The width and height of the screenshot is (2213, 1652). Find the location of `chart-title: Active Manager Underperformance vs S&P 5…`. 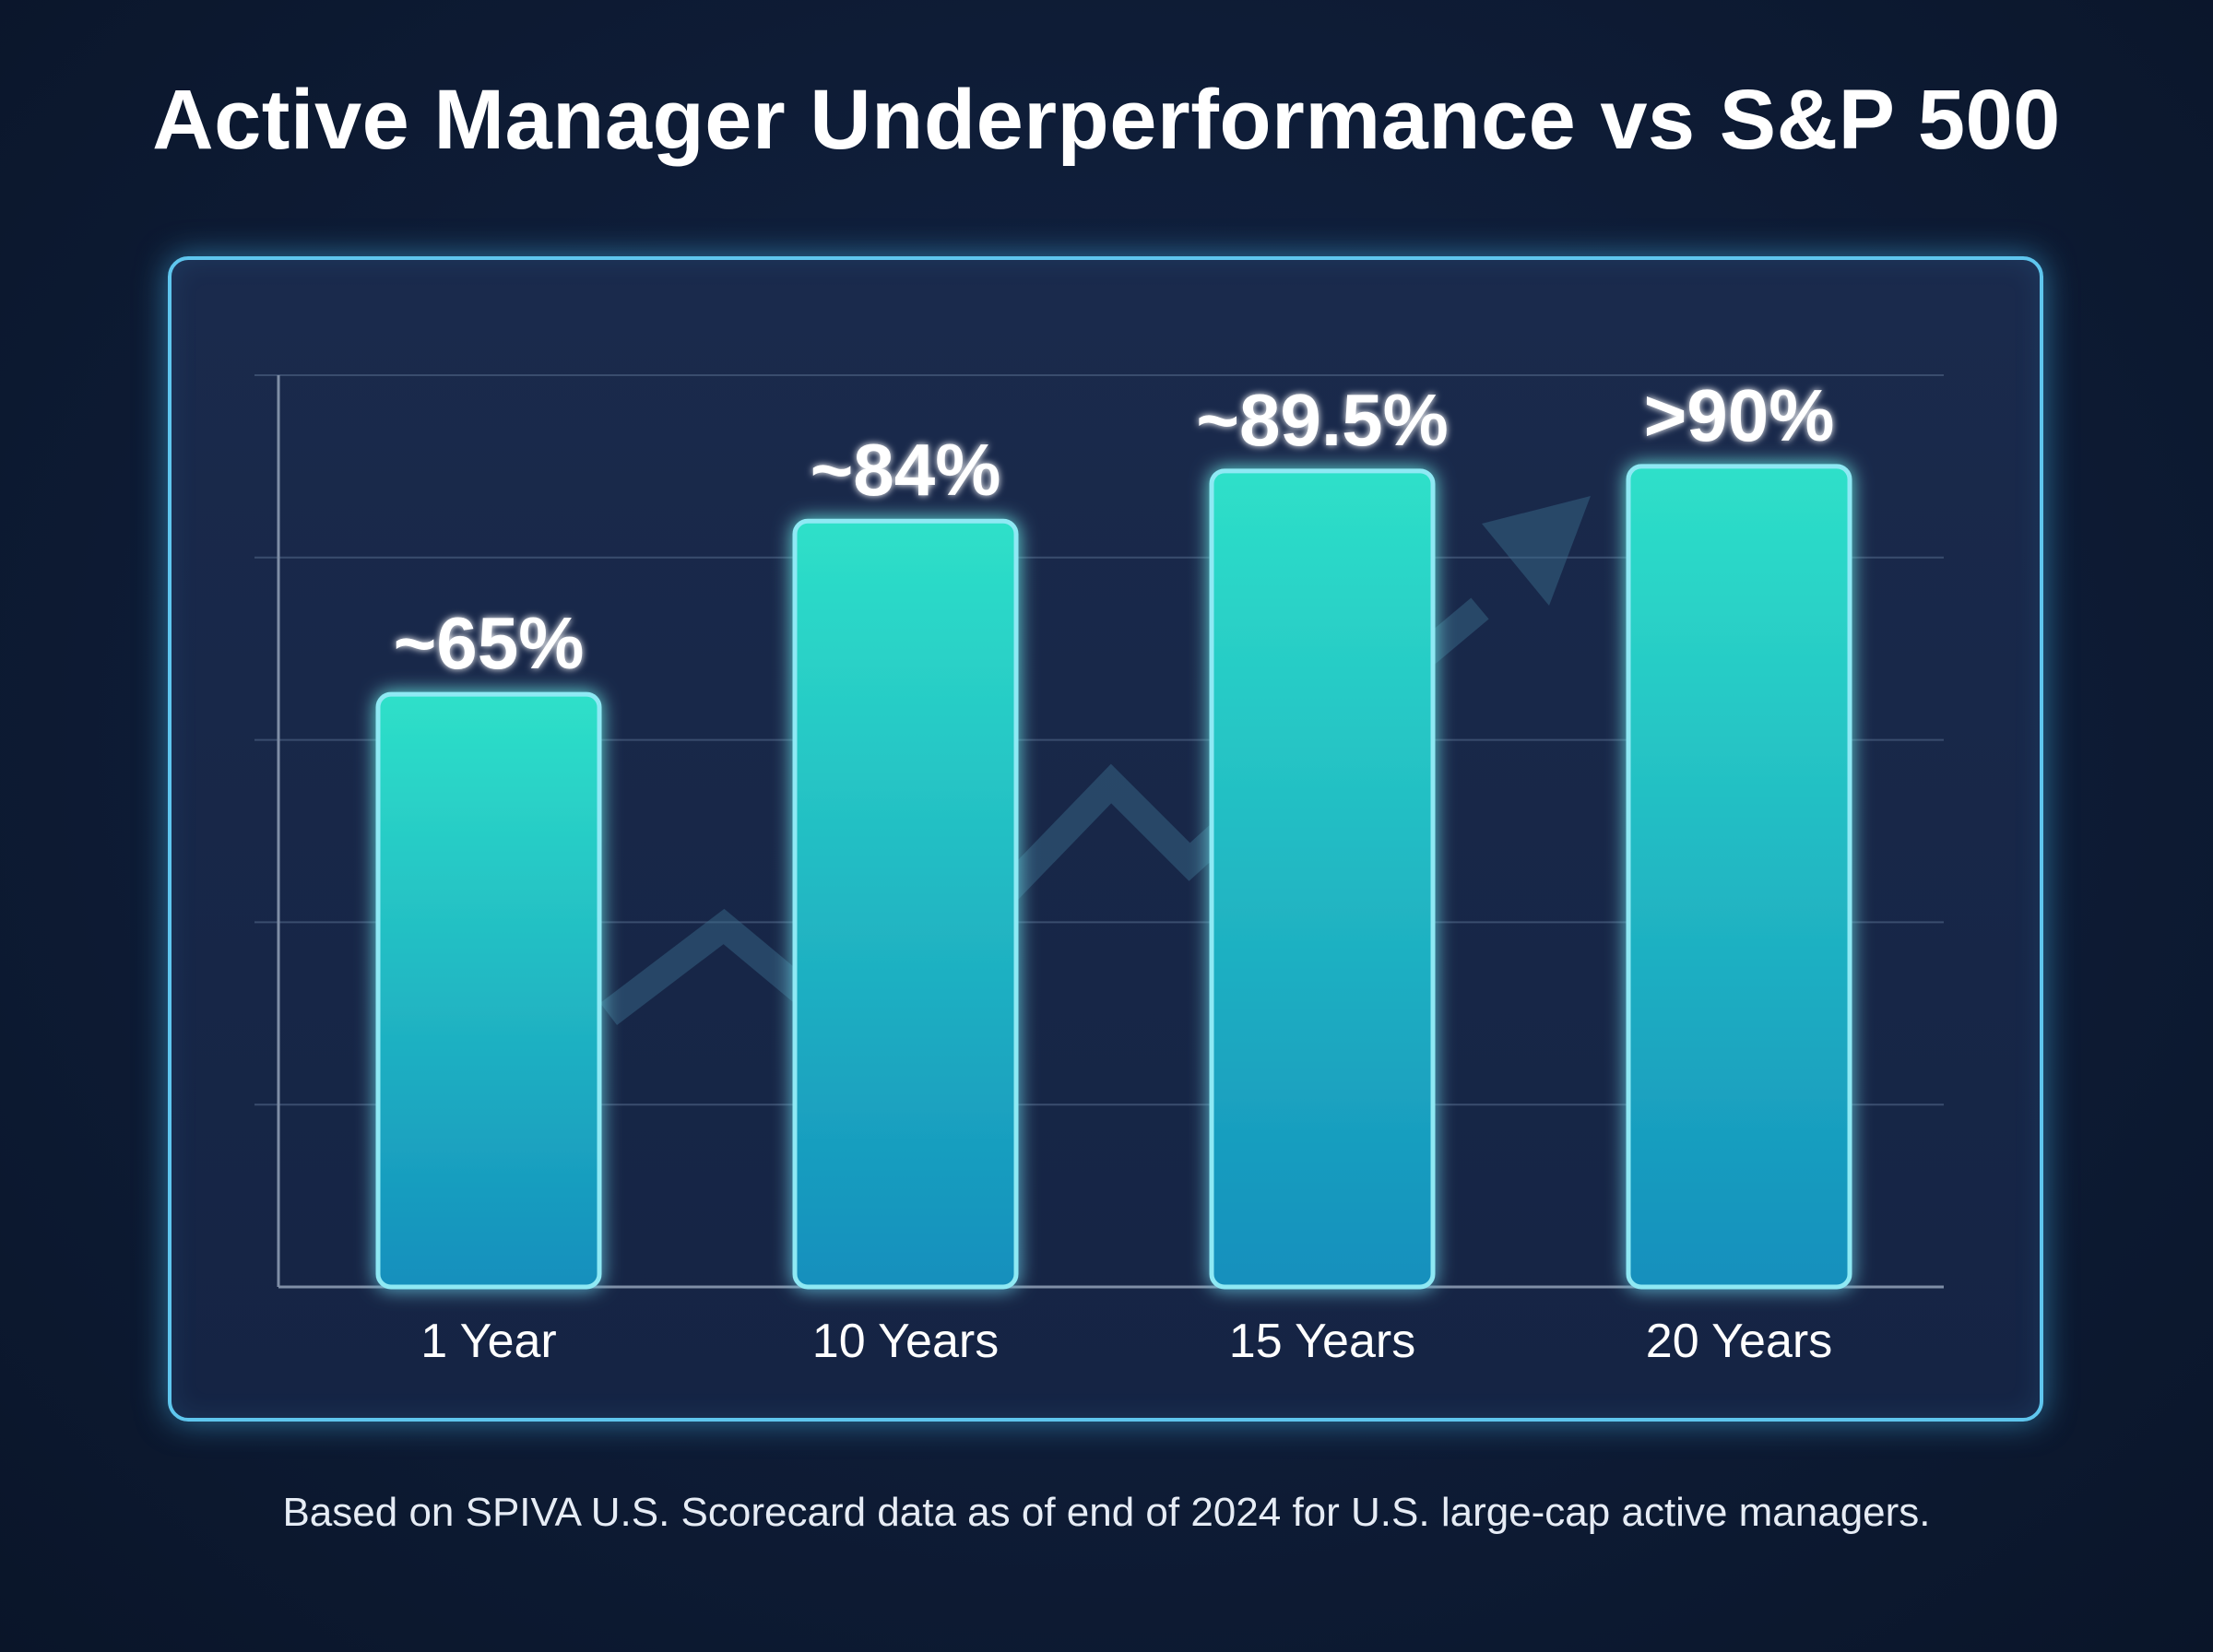

chart-title: Active Manager Underperformance vs S&P 5… is located at coordinates (1106, 120).